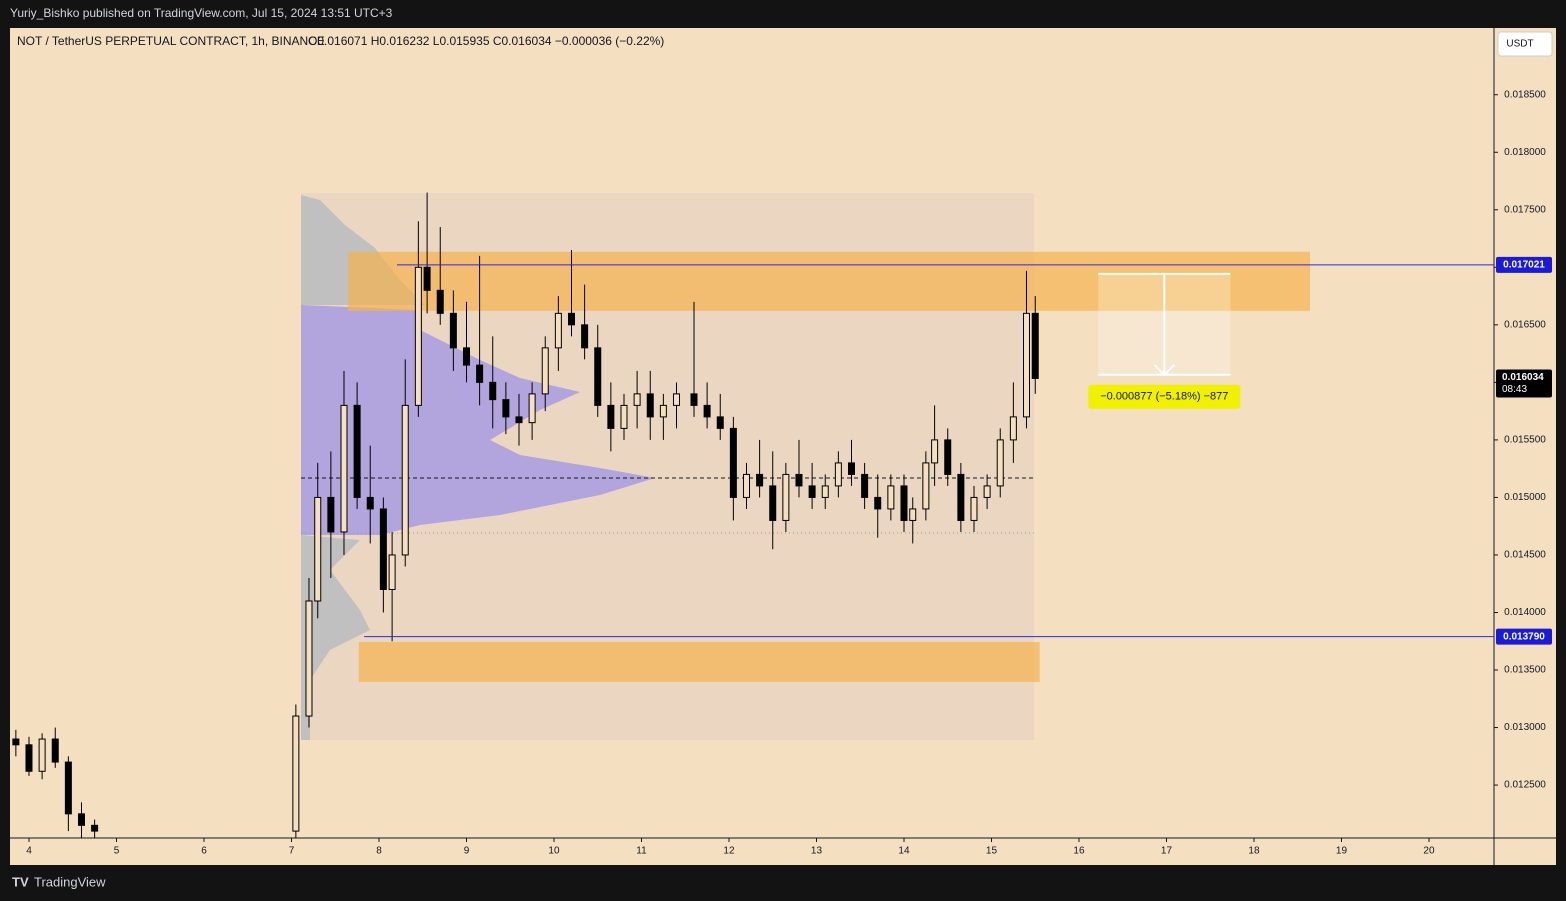 The width and height of the screenshot is (1566, 901). Describe the element at coordinates (467, 851) in the screenshot. I see `x-tick-label: 9` at that location.